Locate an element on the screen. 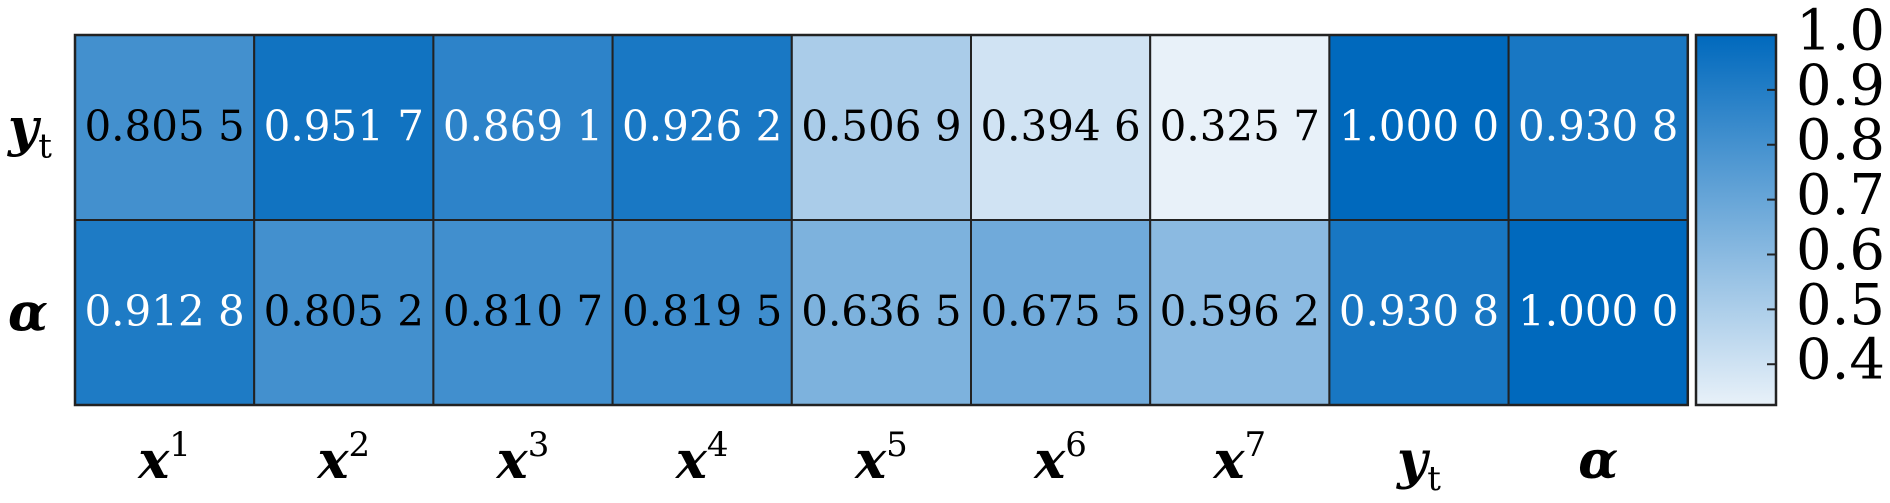 The height and width of the screenshot is (503, 1890). x-axis-tick-labels: x1 x2 x3 x4 x5 x6 x7 yt α is located at coordinates (877, 462).